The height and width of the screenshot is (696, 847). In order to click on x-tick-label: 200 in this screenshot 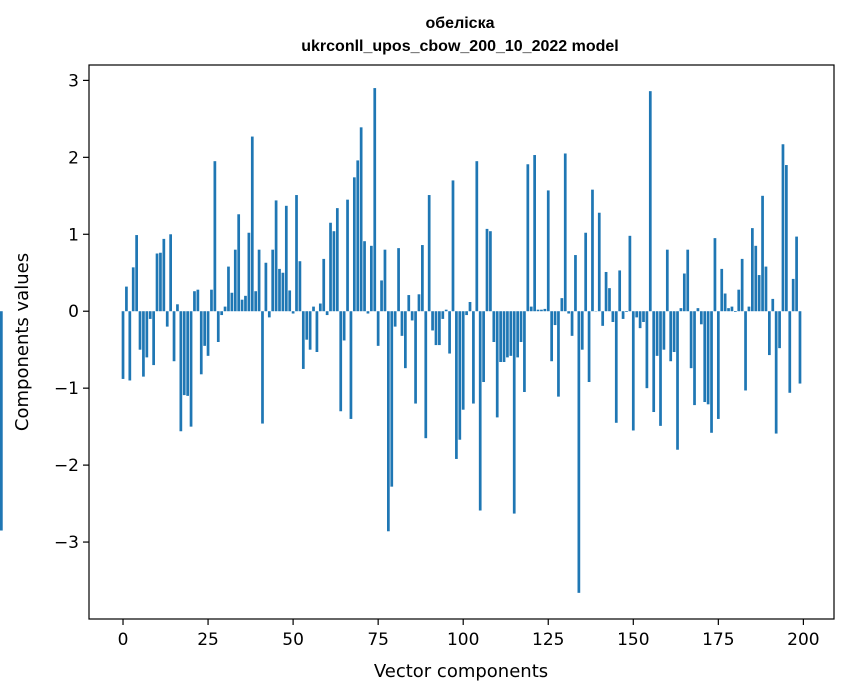, I will do `click(803, 640)`.